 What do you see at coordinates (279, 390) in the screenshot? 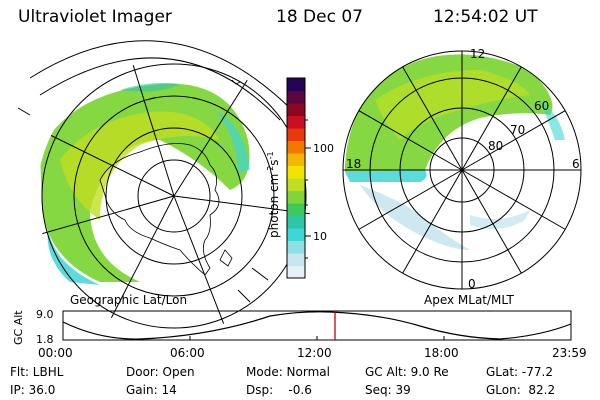
I see `status-dsp: Dsp: -0.6` at bounding box center [279, 390].